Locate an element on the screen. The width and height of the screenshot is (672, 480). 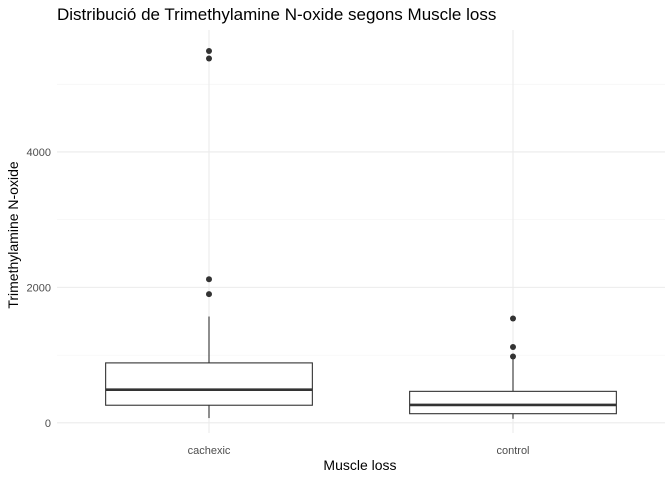
box-group-control is located at coordinates (513, 367).